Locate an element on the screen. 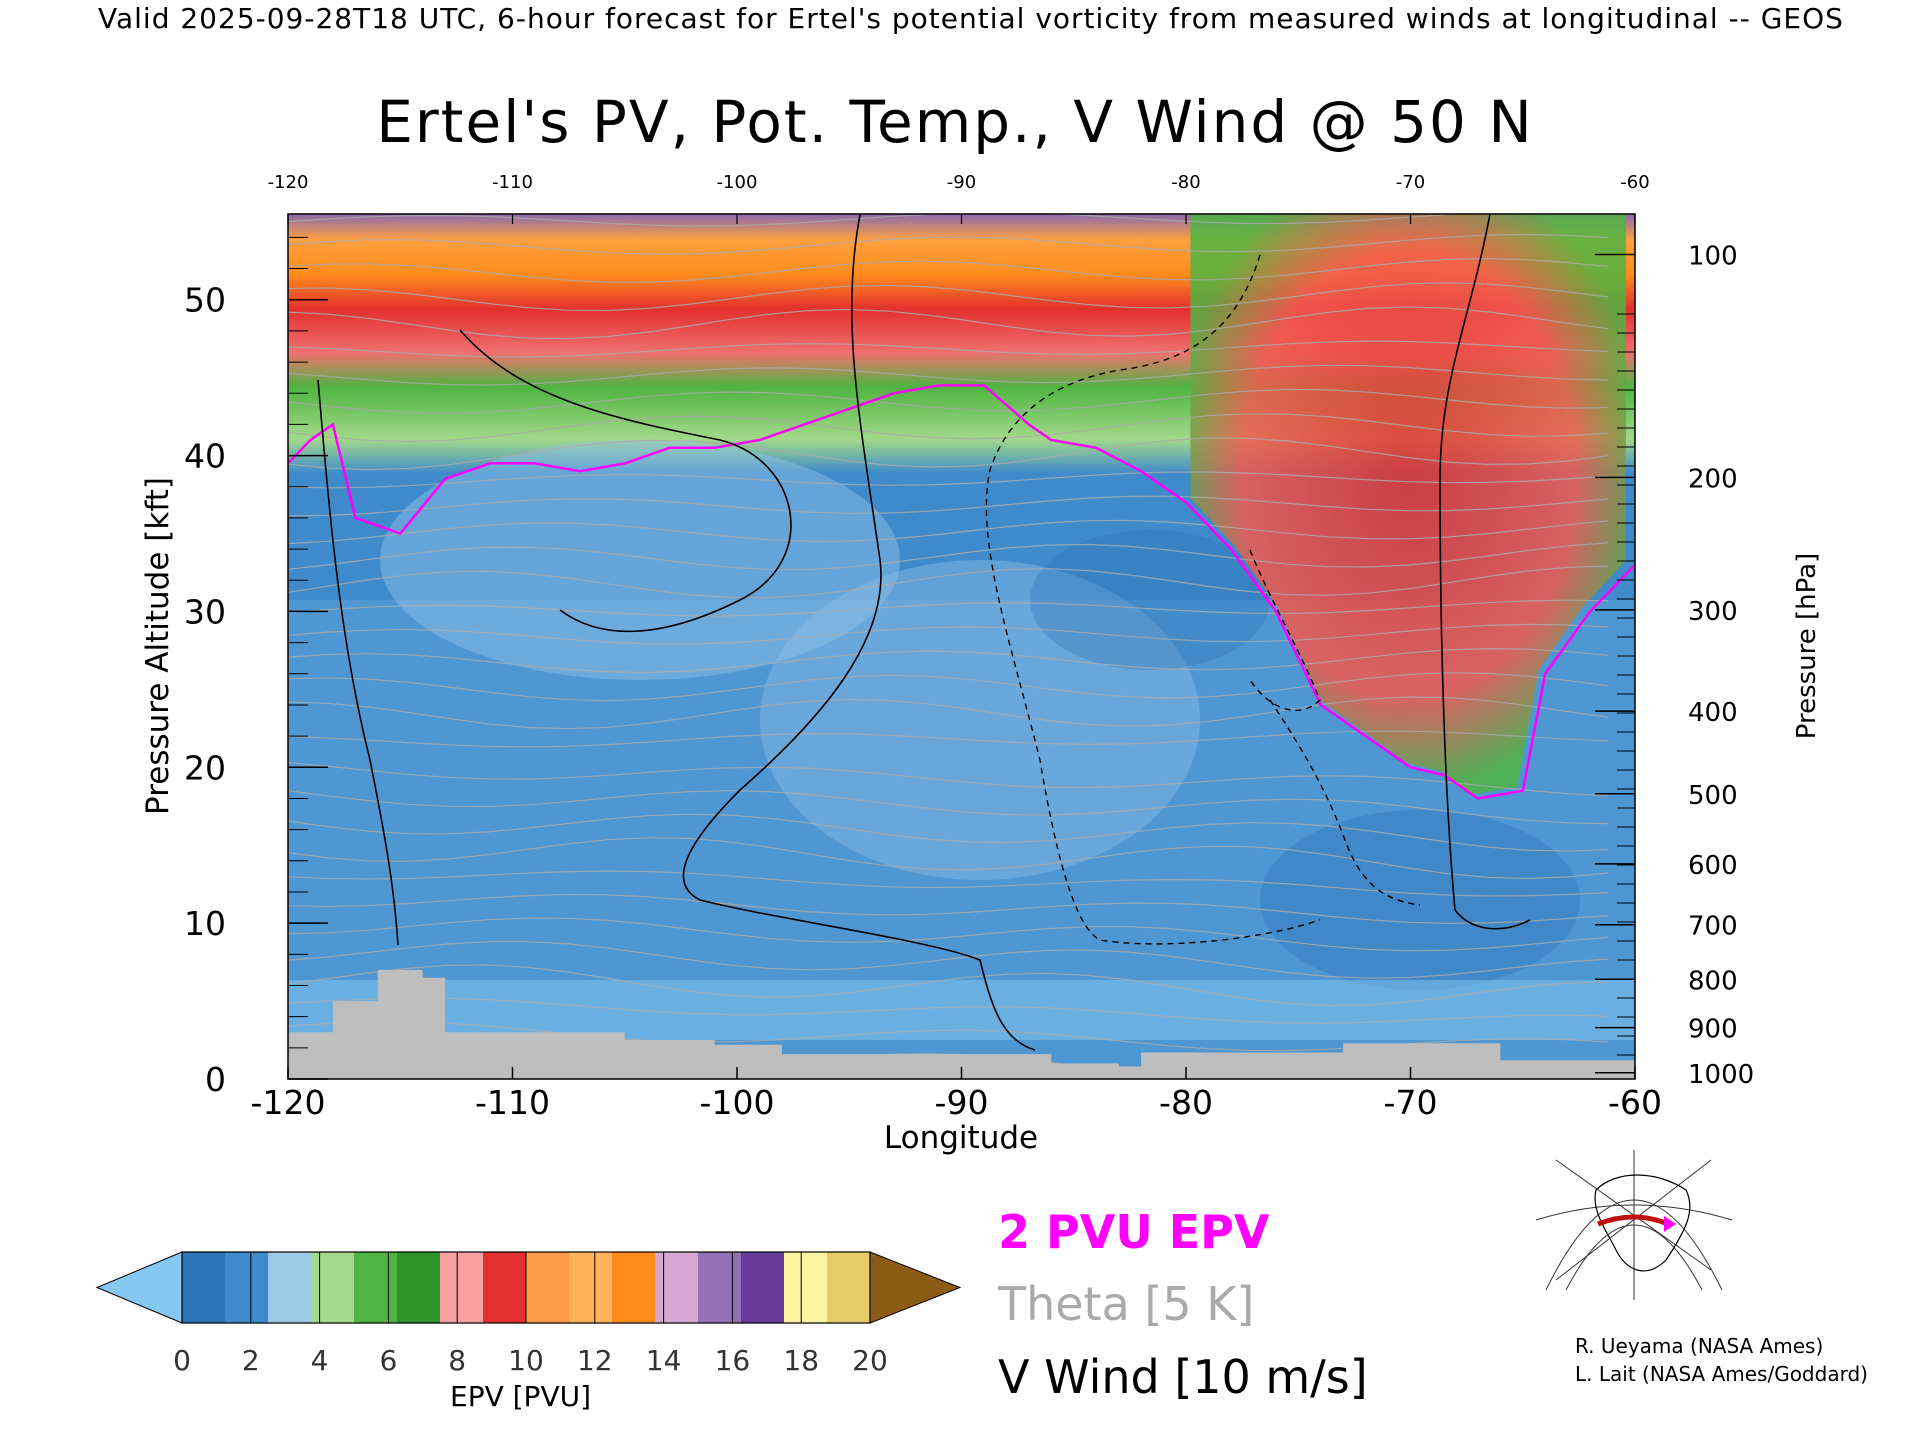 Image resolution: width=1920 pixels, height=1440 pixels. colorbar-tick-label: 8 is located at coordinates (457, 1360).